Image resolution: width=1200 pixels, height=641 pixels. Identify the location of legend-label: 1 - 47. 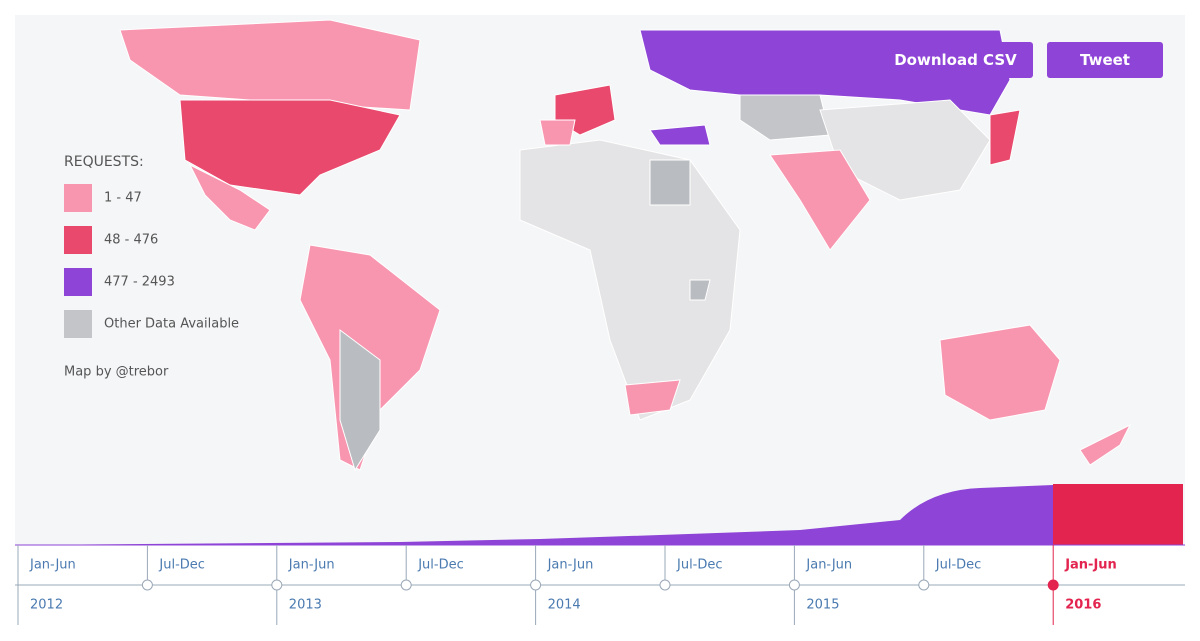
(123, 198).